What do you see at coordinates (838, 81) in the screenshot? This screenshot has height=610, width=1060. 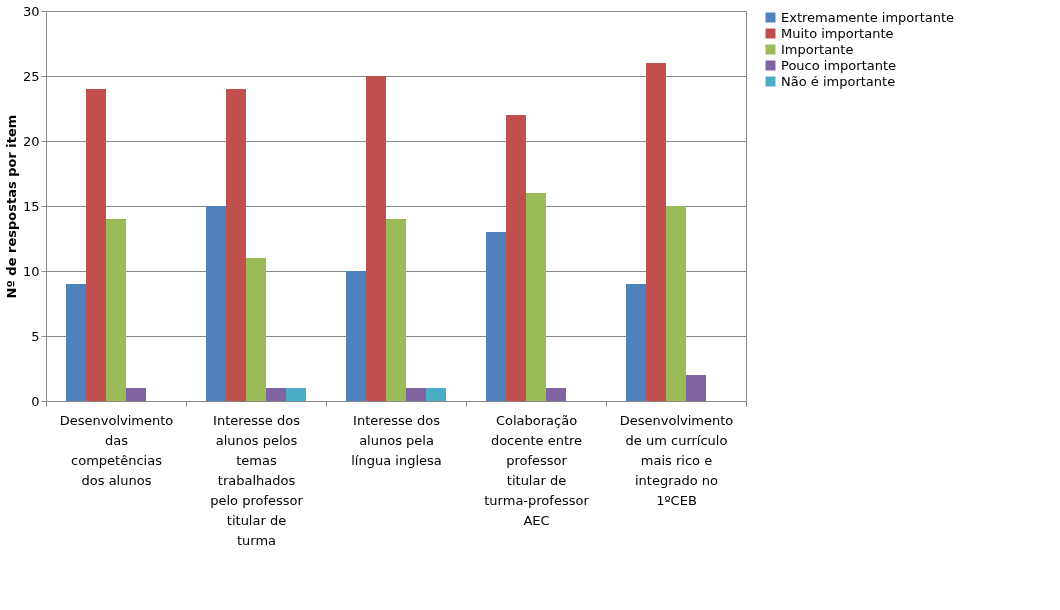 I see `legend-label: Não é importante` at bounding box center [838, 81].